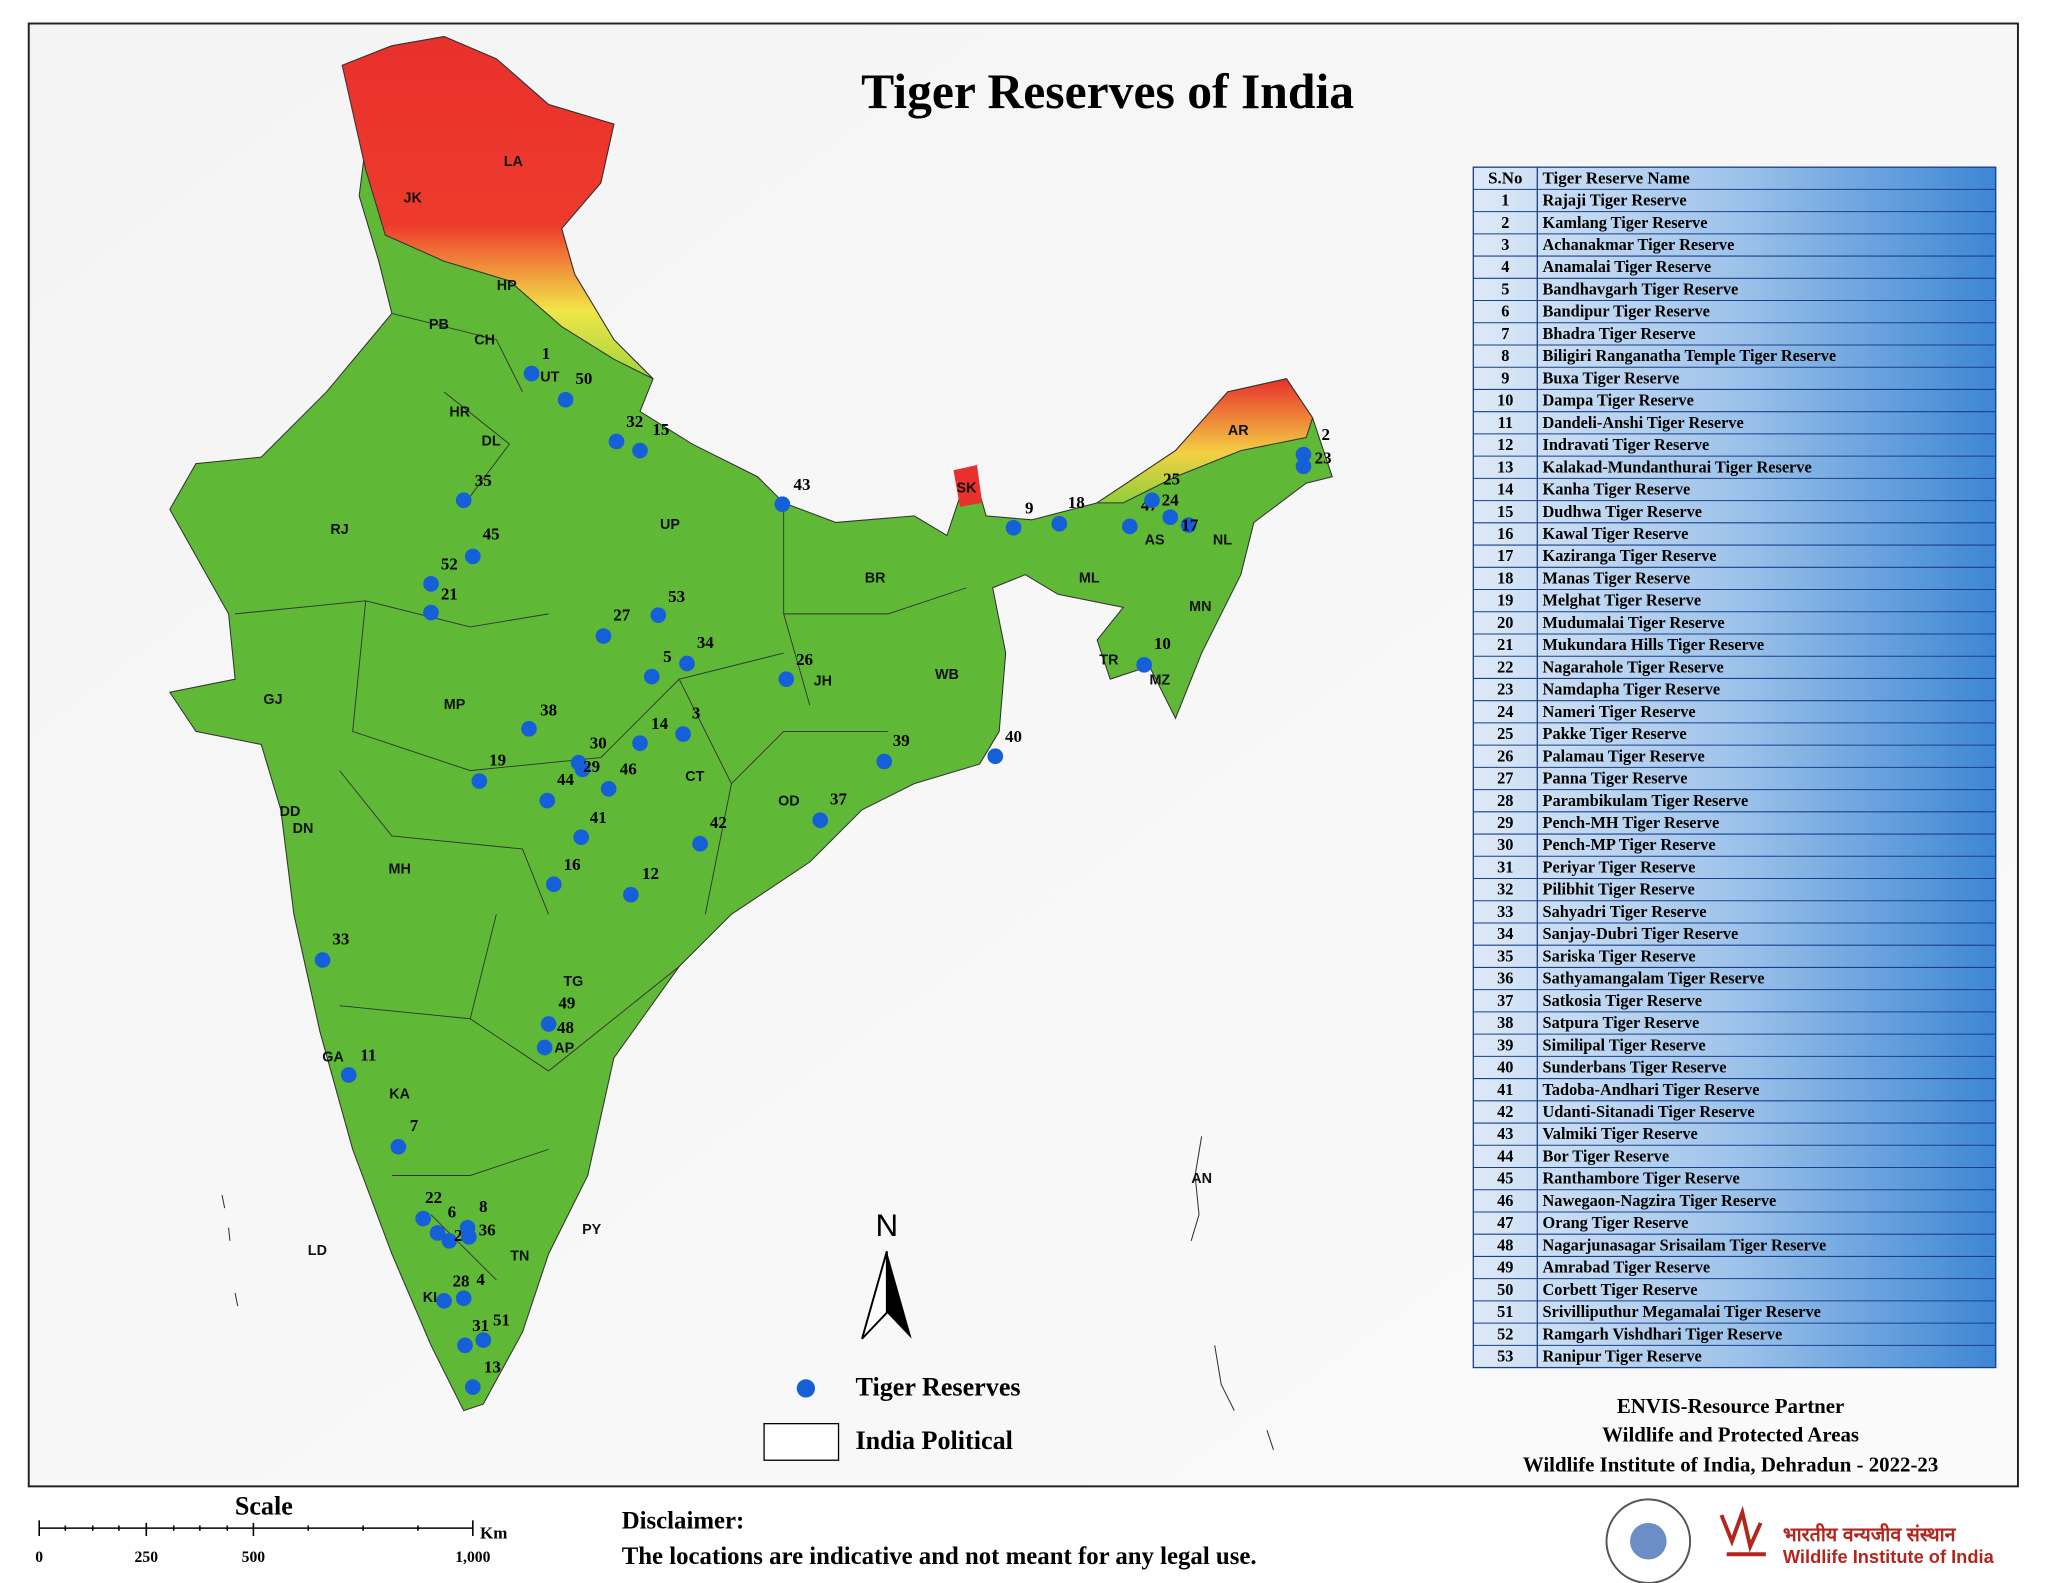  I want to click on table-cell: Kanha Tiger Reserve, so click(1617, 489).